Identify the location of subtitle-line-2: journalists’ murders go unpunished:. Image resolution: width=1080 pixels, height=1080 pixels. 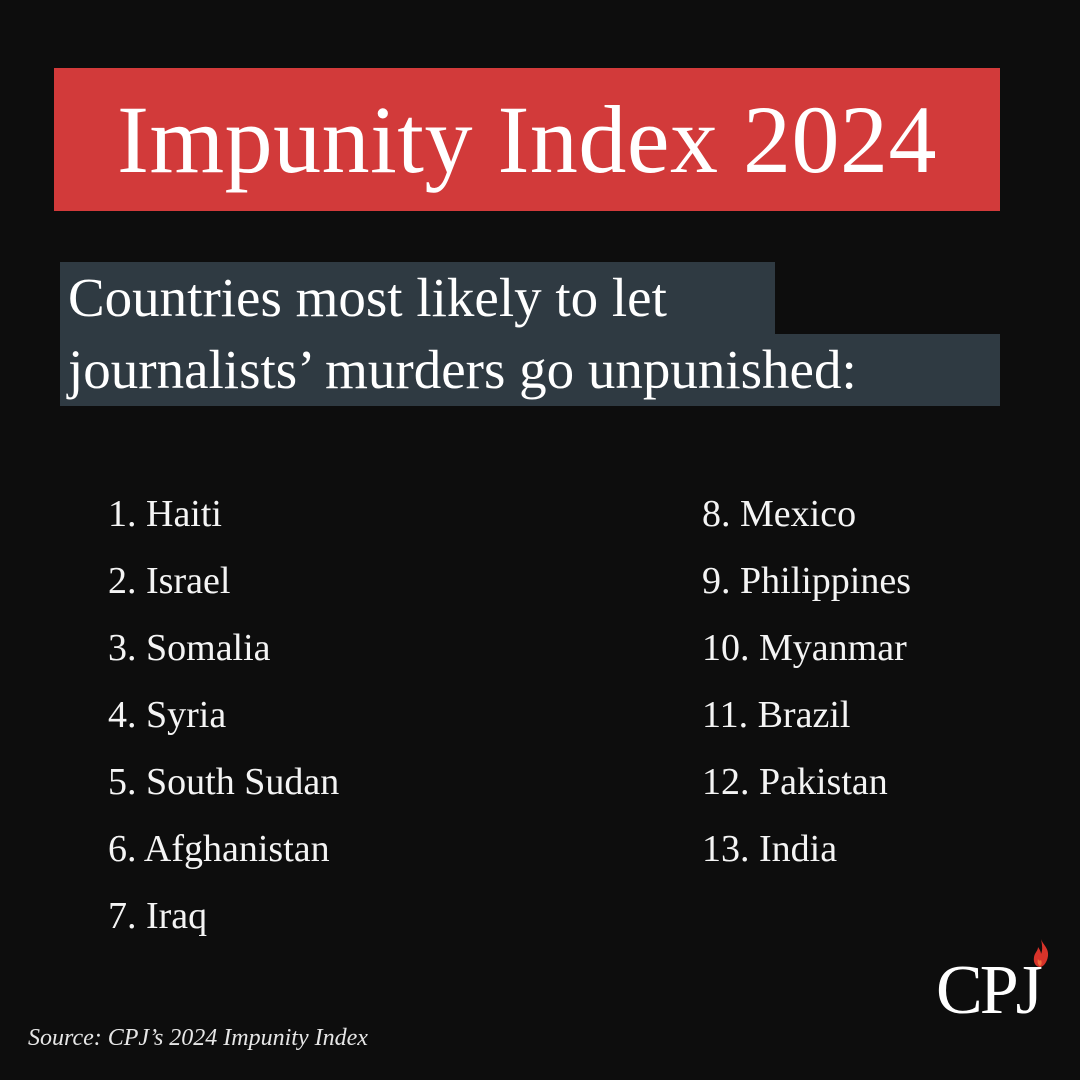
(530, 370).